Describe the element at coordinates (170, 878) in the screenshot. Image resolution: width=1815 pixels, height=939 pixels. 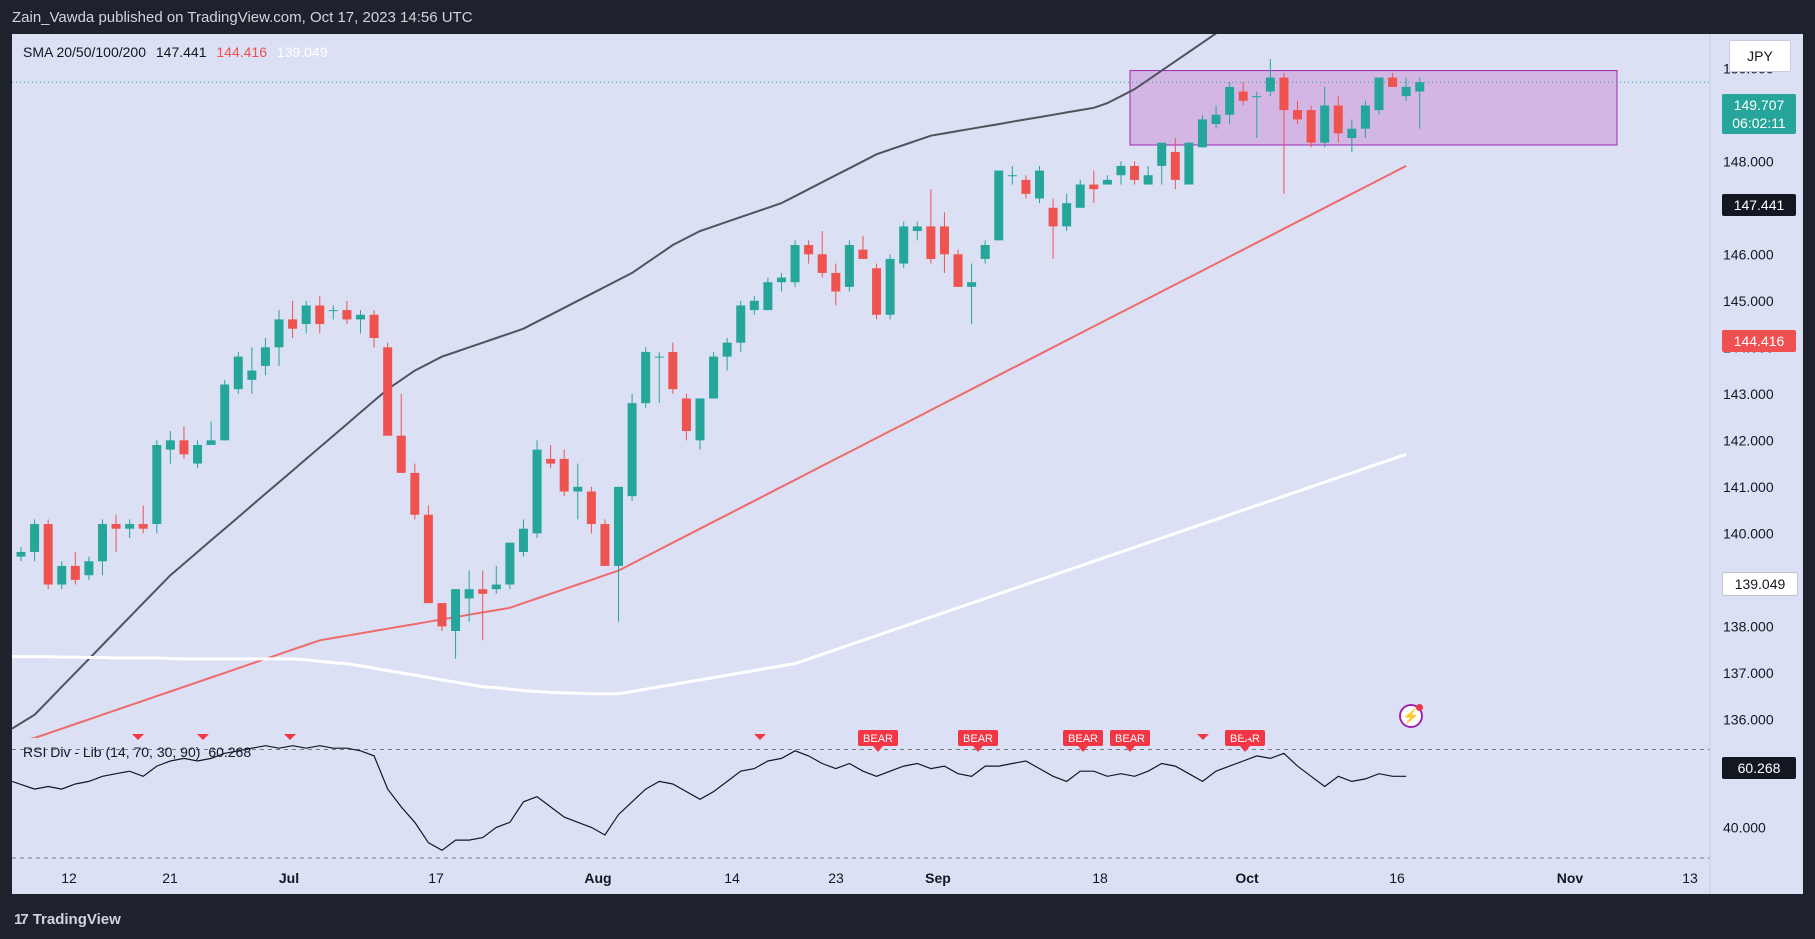
I see `time-axis-tick: 21` at that location.